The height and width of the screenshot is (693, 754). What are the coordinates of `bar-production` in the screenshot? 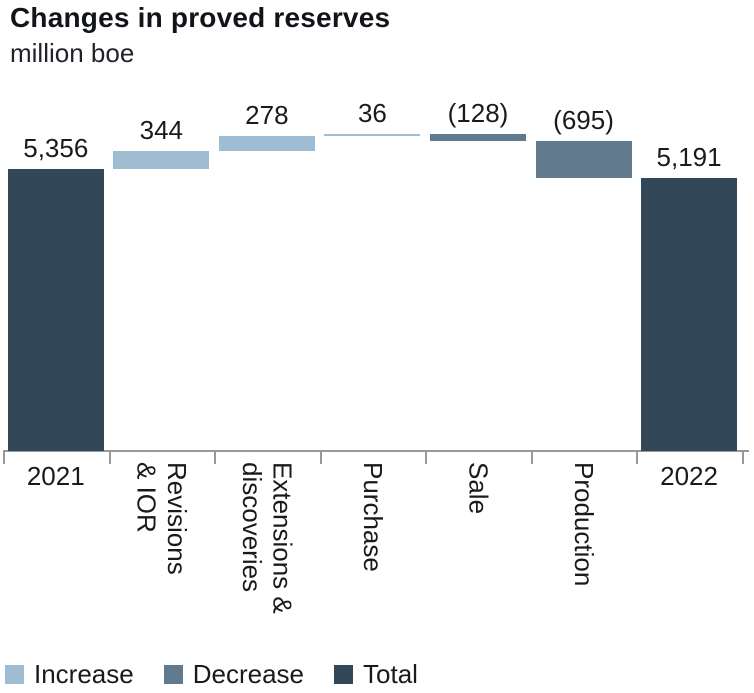 It's located at (583, 159).